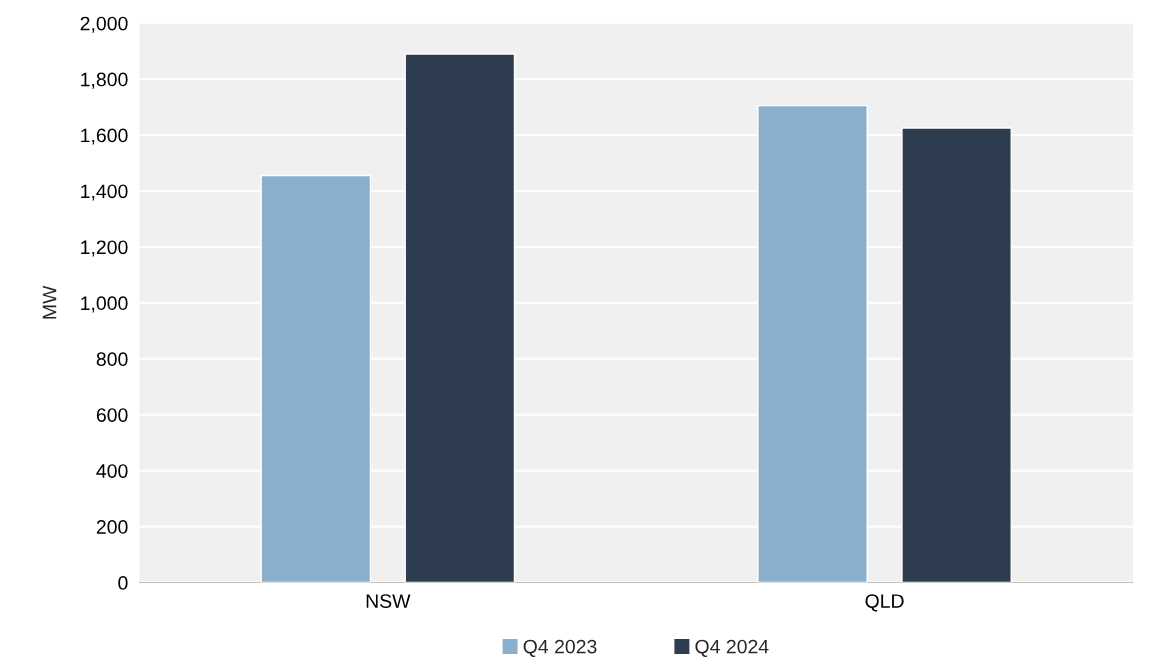 The height and width of the screenshot is (662, 1162). I want to click on y-tick-label: 1,200, so click(104, 248).